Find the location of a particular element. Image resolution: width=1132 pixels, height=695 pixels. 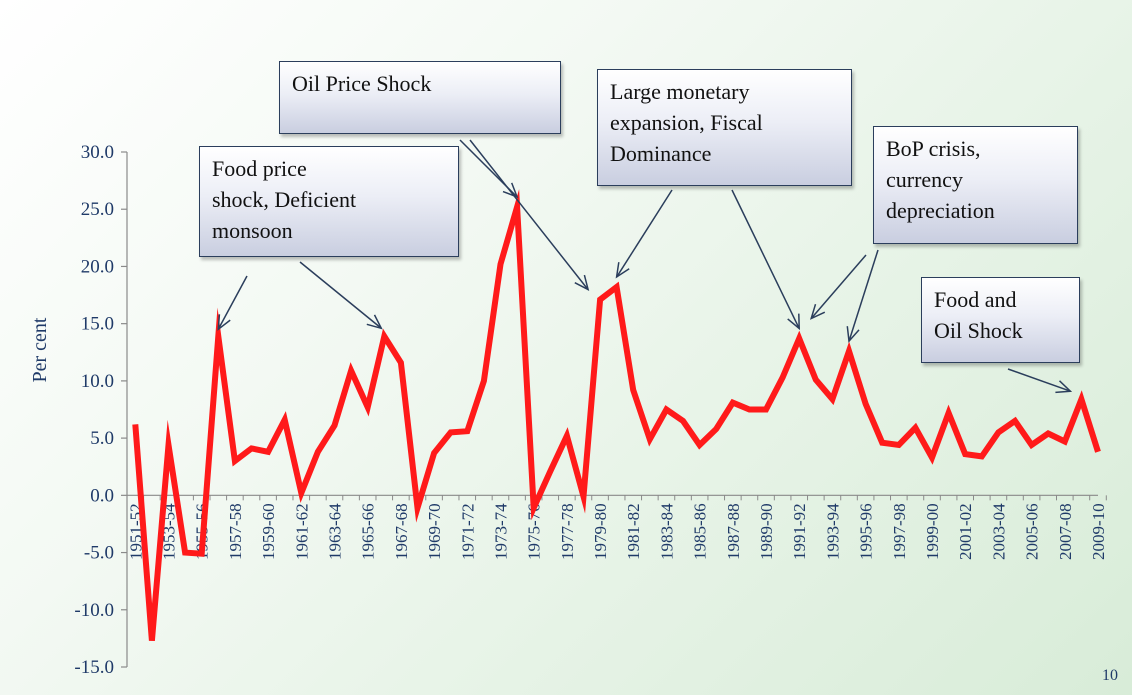

y-axis: 30.0 25.0 20.0 15.0 10.0 5.0 0.0 -5.0 -10.0 -15.0 is located at coordinates (101, 410).